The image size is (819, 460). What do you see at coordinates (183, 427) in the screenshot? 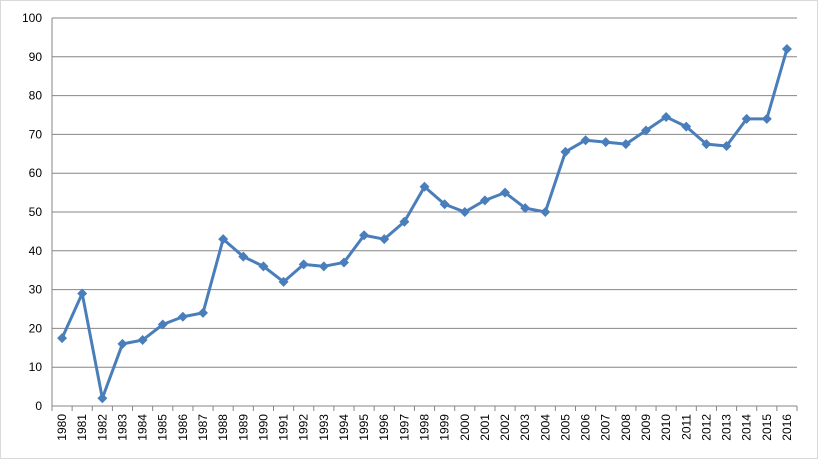
I see `x-tick-label: 1986` at bounding box center [183, 427].